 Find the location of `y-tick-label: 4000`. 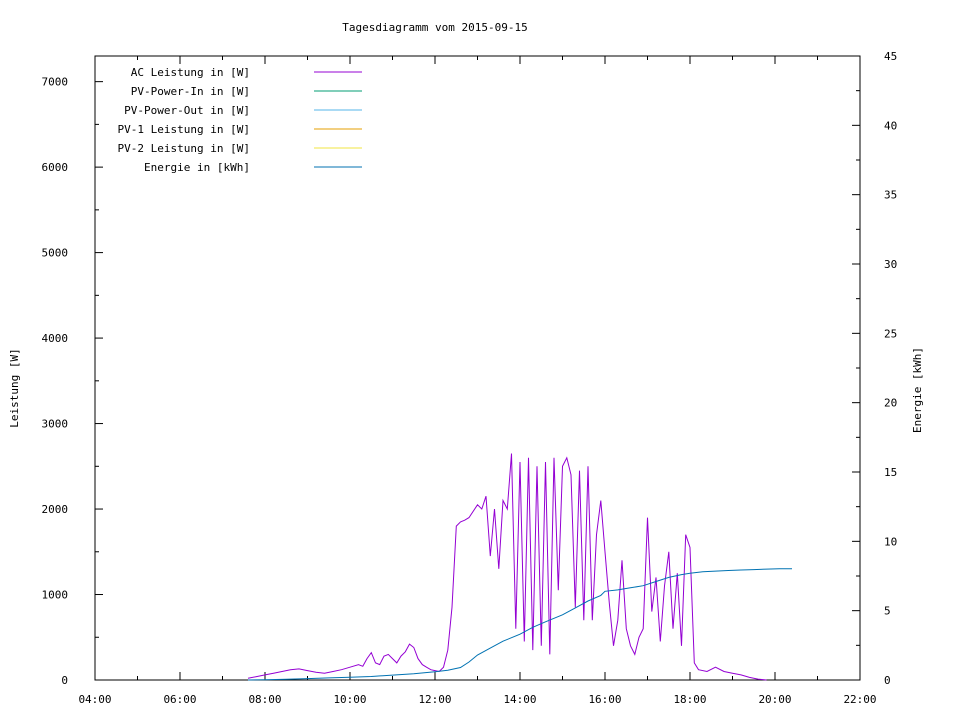

y-tick-label: 4000 is located at coordinates (55, 338).